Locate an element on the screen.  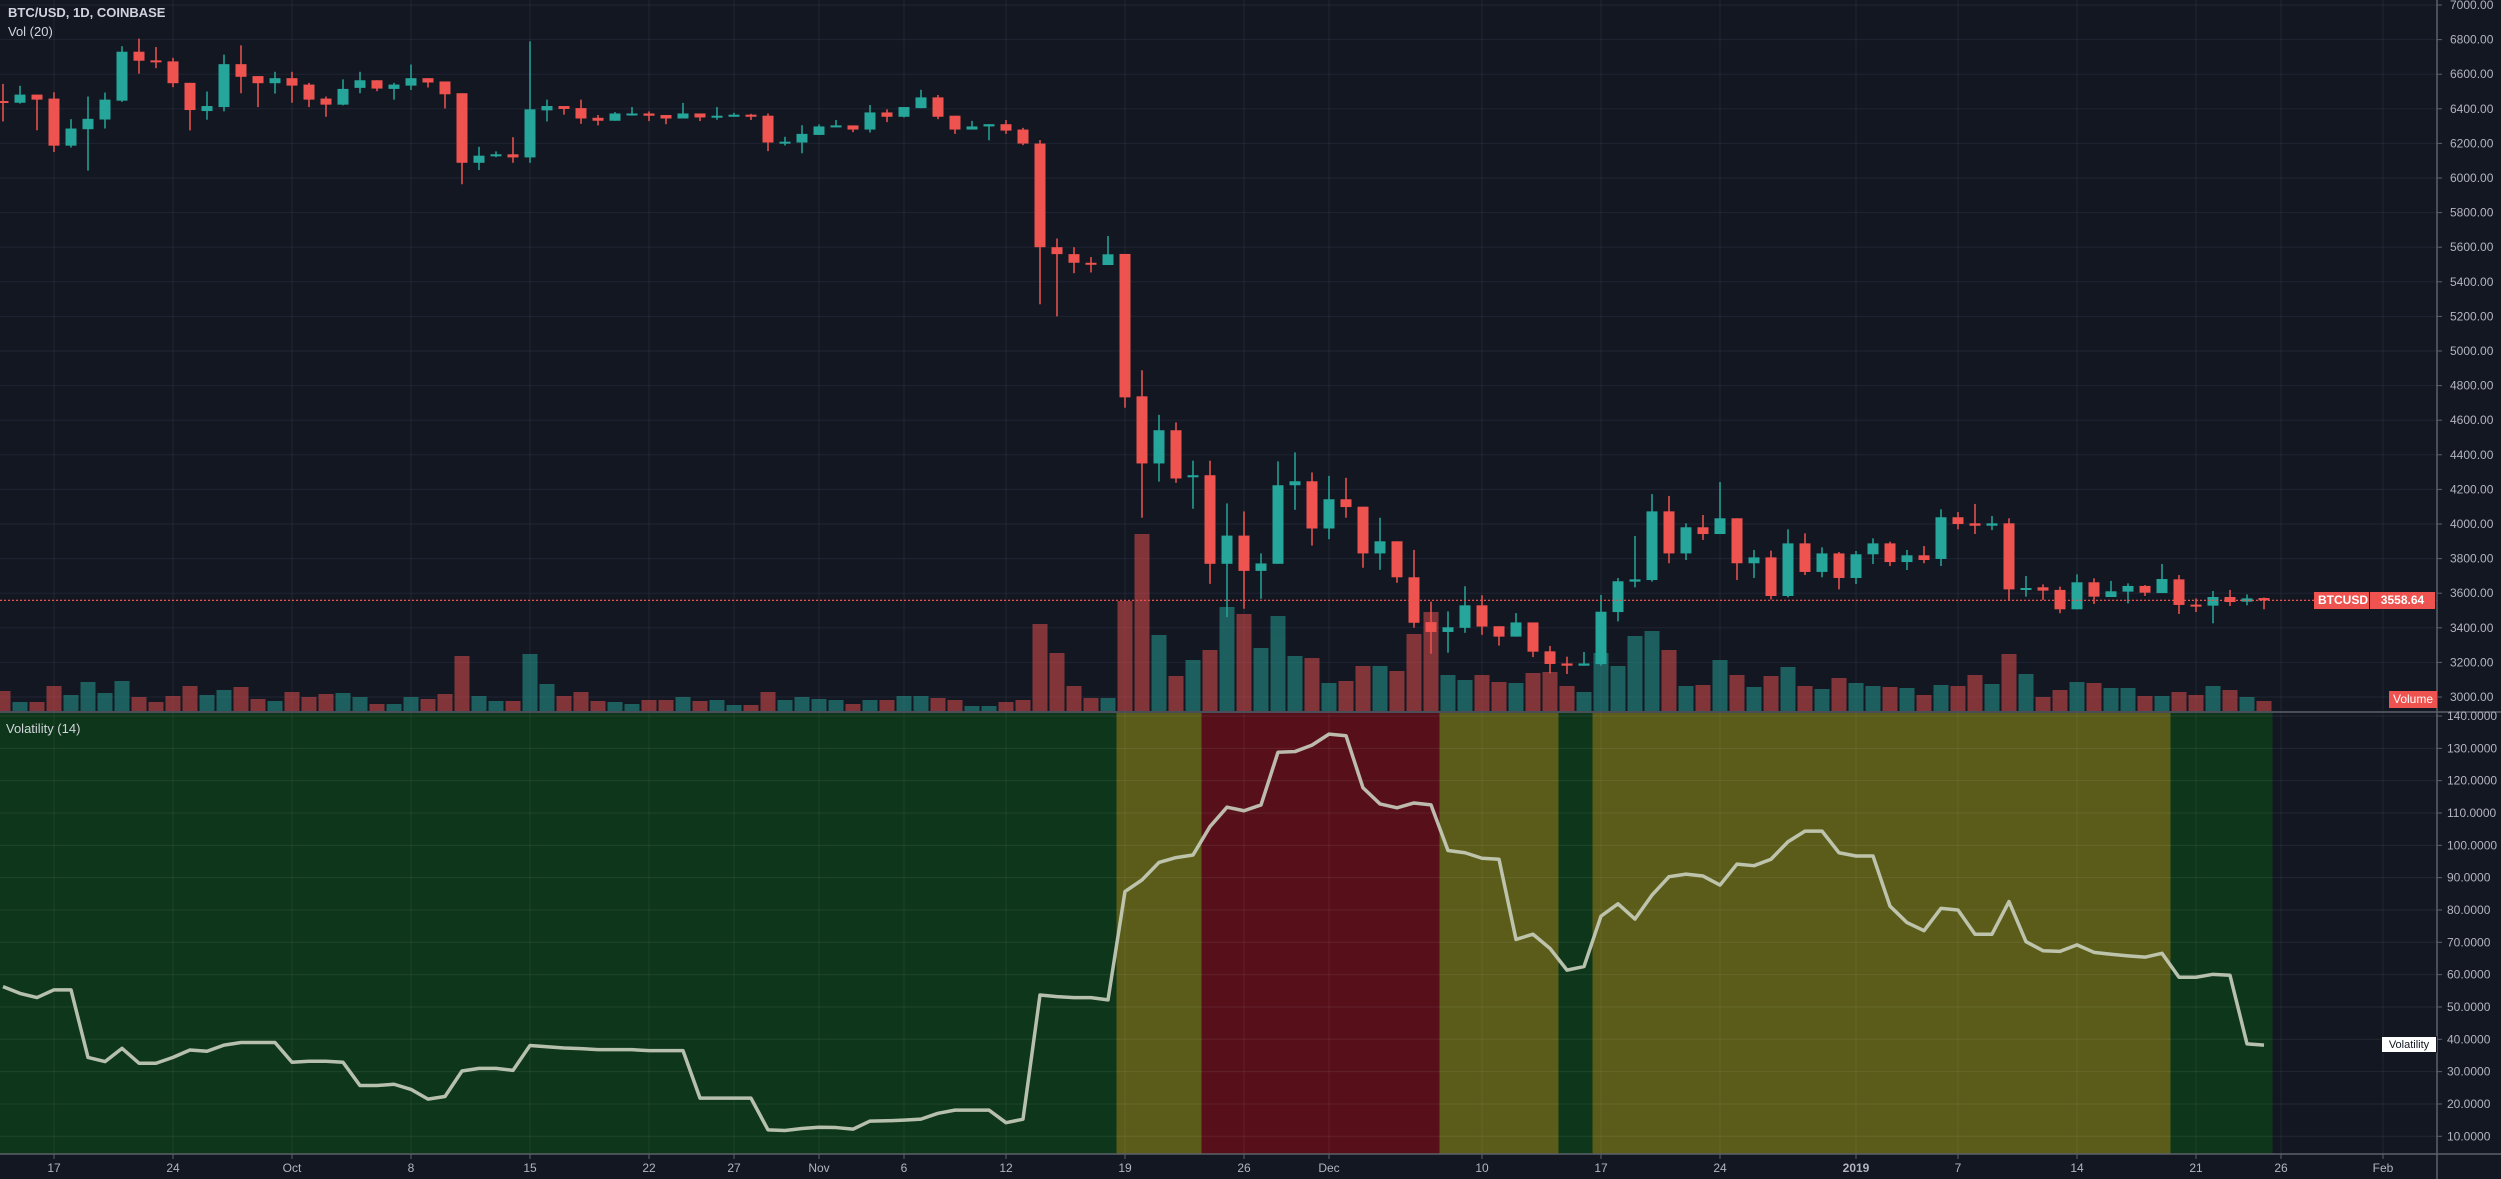
price-axis-label: 4800.00 is located at coordinates (2472, 386).